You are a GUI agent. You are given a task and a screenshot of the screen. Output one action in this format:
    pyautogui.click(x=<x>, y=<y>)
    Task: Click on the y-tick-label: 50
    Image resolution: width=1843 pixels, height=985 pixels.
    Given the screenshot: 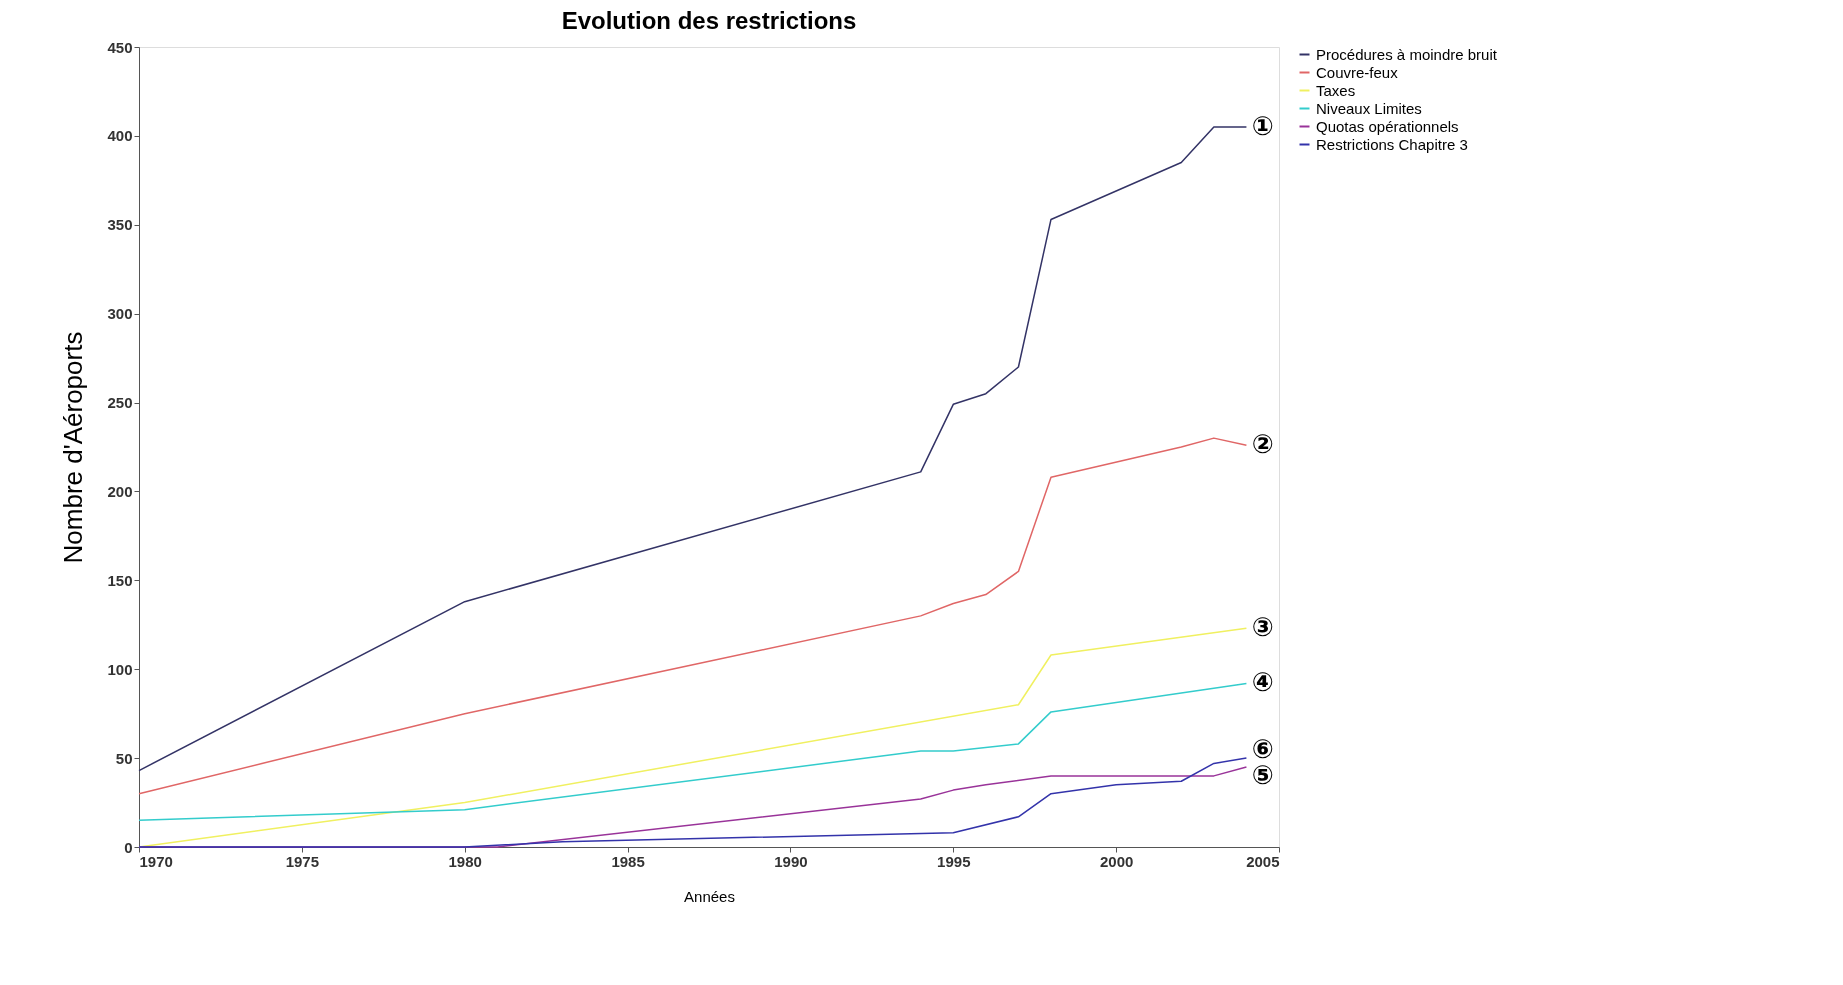 What is the action you would take?
    pyautogui.click(x=124, y=758)
    